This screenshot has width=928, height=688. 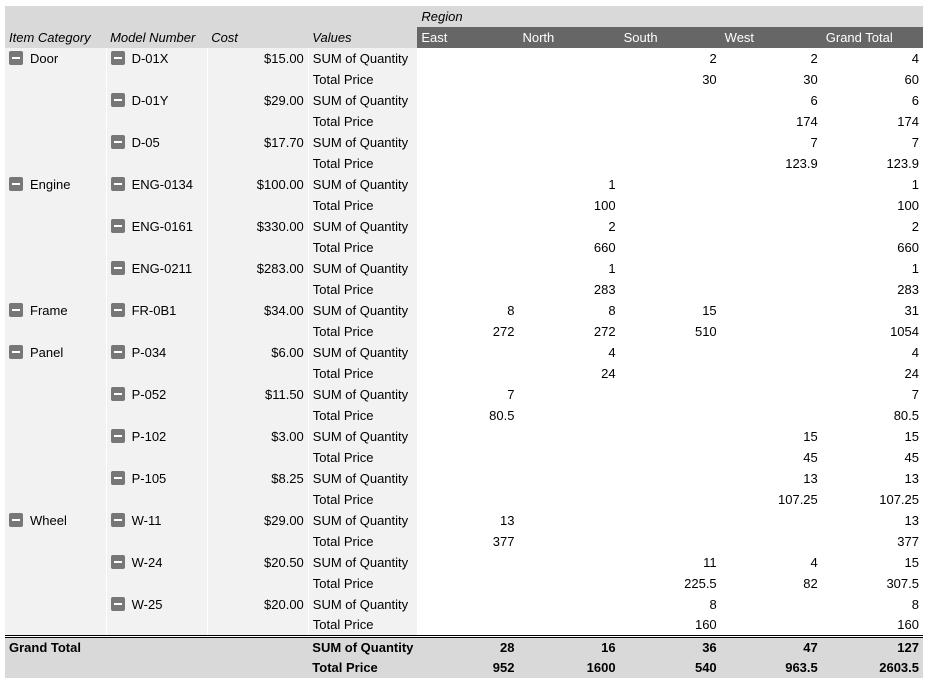 What do you see at coordinates (464, 226) in the screenshot?
I see `table-row: ENG-0161 $330.00 SUM of Quantity 2 2` at bounding box center [464, 226].